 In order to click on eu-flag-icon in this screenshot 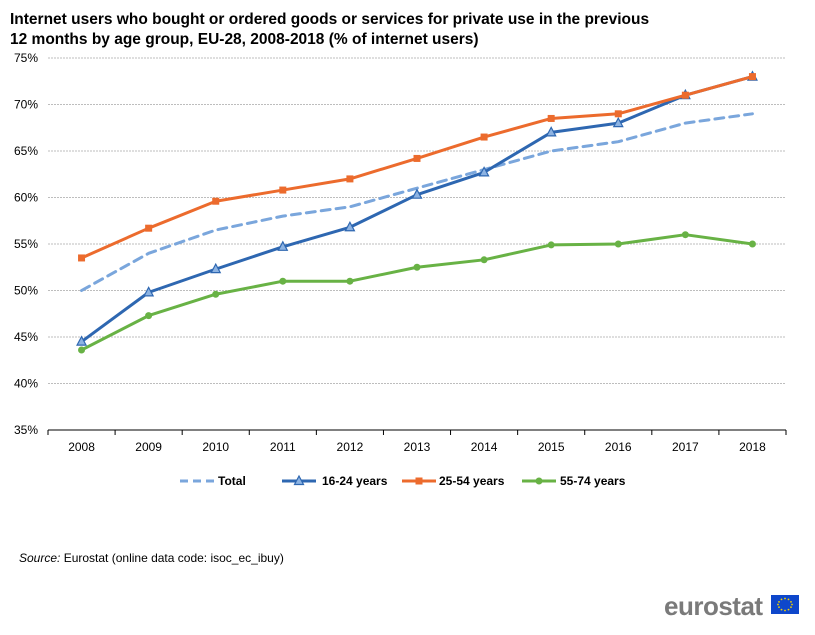, I will do `click(785, 604)`.